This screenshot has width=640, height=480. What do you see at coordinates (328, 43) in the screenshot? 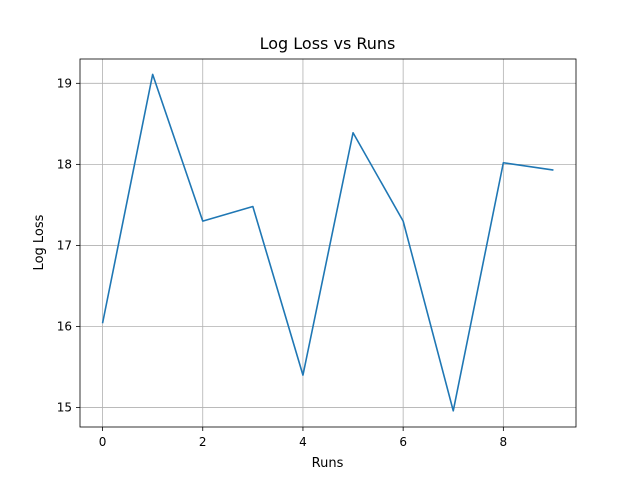
I see `chart-title: Log Loss vs Runs` at bounding box center [328, 43].